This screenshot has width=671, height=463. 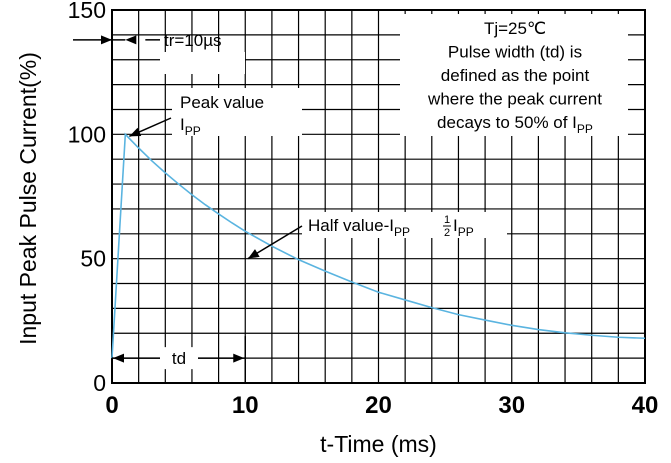 I want to click on x-tick-label: 10, so click(x=245, y=405).